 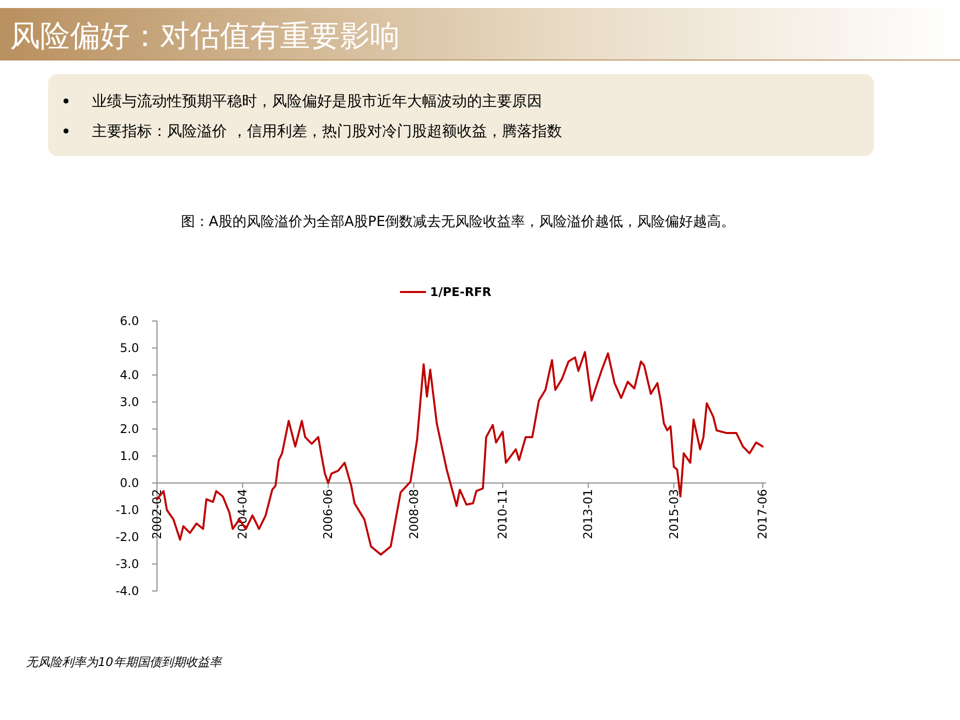 What do you see at coordinates (503, 514) in the screenshot?
I see `x-tick-label: 2010-11` at bounding box center [503, 514].